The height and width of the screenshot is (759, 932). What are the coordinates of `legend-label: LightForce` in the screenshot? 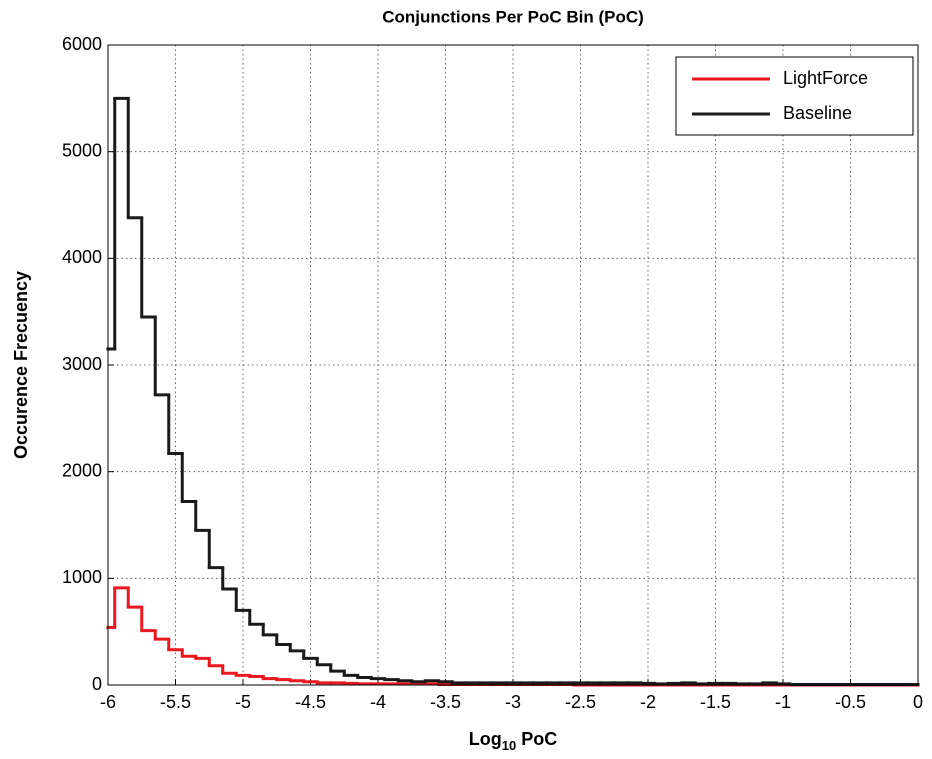 It's located at (825, 78).